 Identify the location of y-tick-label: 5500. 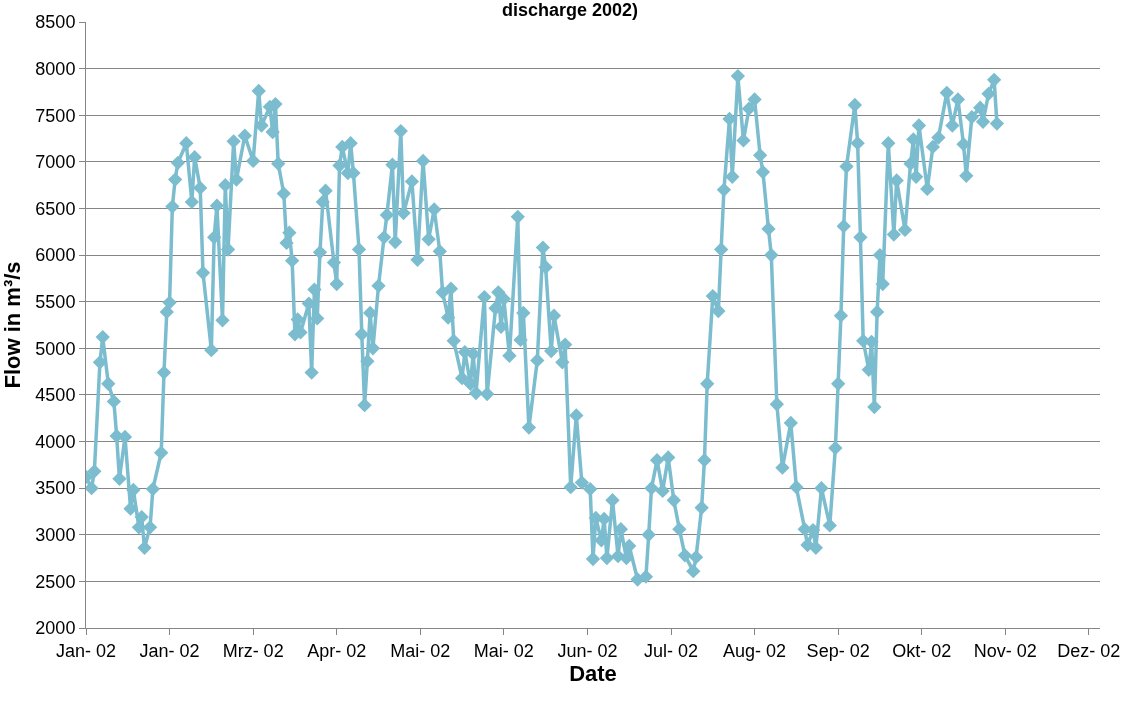
(55, 301).